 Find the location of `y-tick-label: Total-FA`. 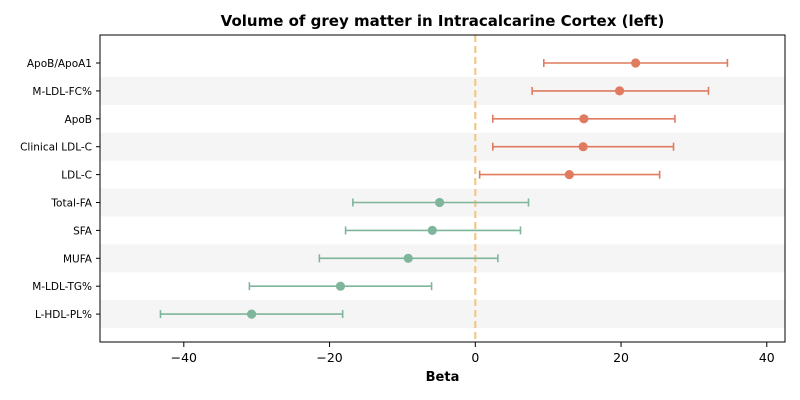

y-tick-label: Total-FA is located at coordinates (71, 204).